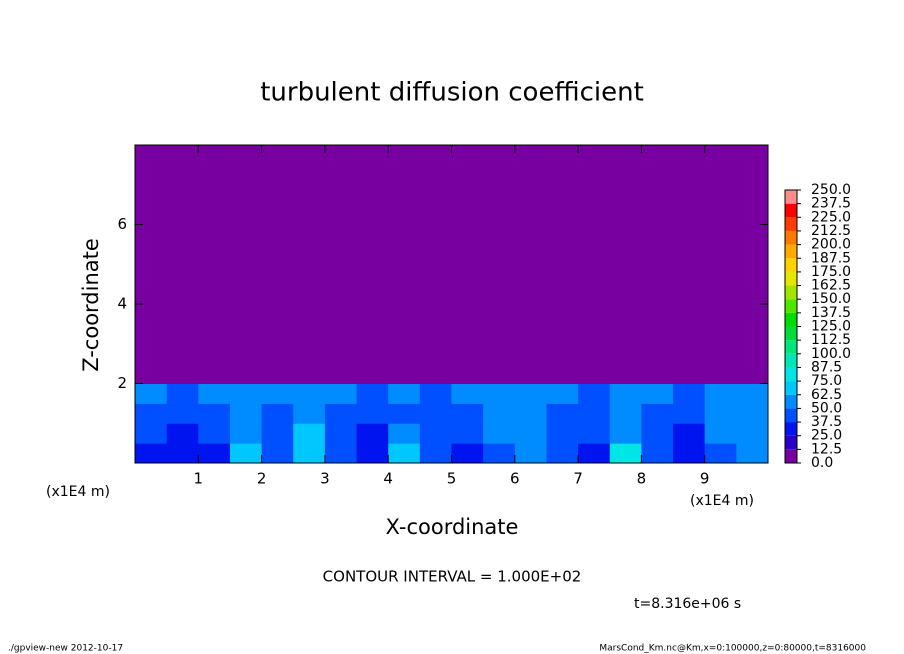 This screenshot has height=654, width=904. What do you see at coordinates (831, 340) in the screenshot?
I see `colorbar-label: 112.5` at bounding box center [831, 340].